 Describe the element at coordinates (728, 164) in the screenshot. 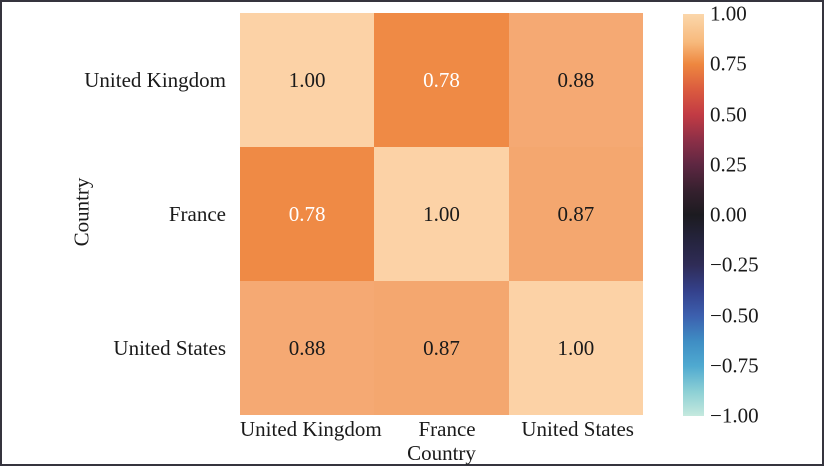

I see `colorbar-tick-label: 0.25` at that location.